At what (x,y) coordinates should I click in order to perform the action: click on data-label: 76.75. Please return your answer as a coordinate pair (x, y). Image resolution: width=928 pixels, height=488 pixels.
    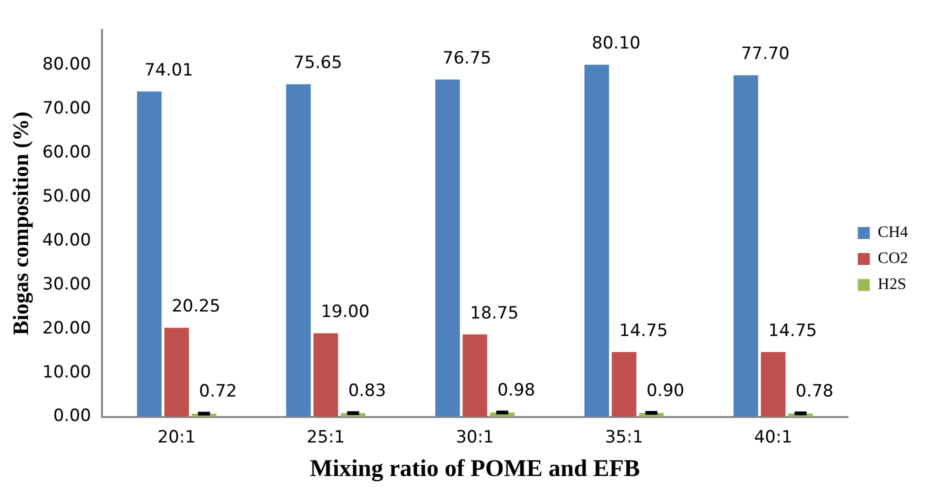
    Looking at the image, I should click on (467, 58).